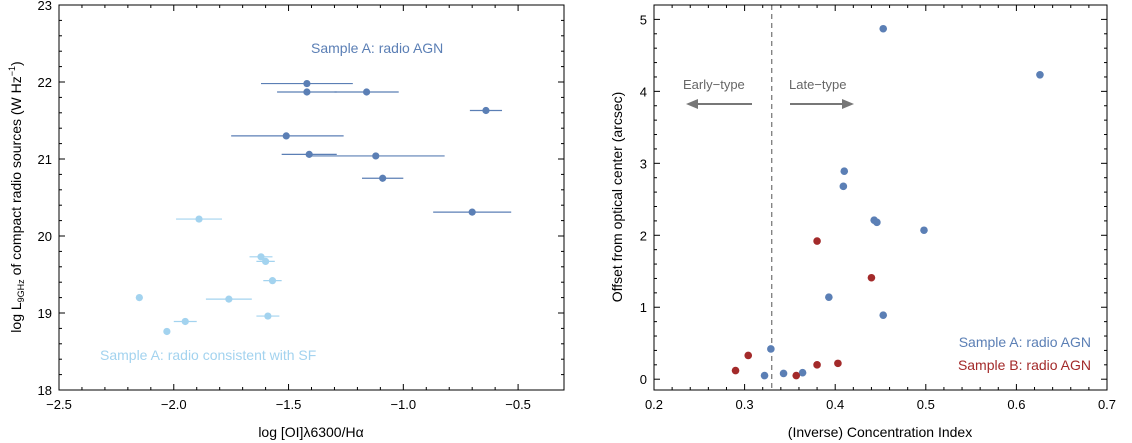 The width and height of the screenshot is (1132, 443). Describe the element at coordinates (174, 404) in the screenshot. I see `left-xtick-label: −2.0` at that location.